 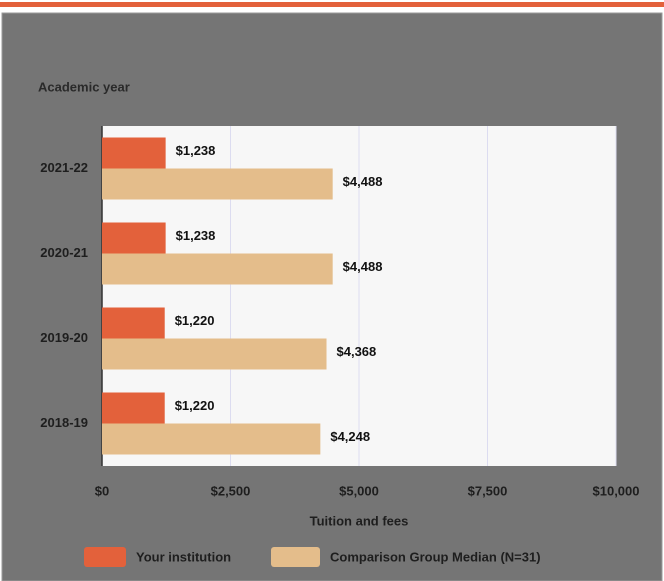 What do you see at coordinates (64, 422) in the screenshot?
I see `y-tick-label: 2018-19` at bounding box center [64, 422].